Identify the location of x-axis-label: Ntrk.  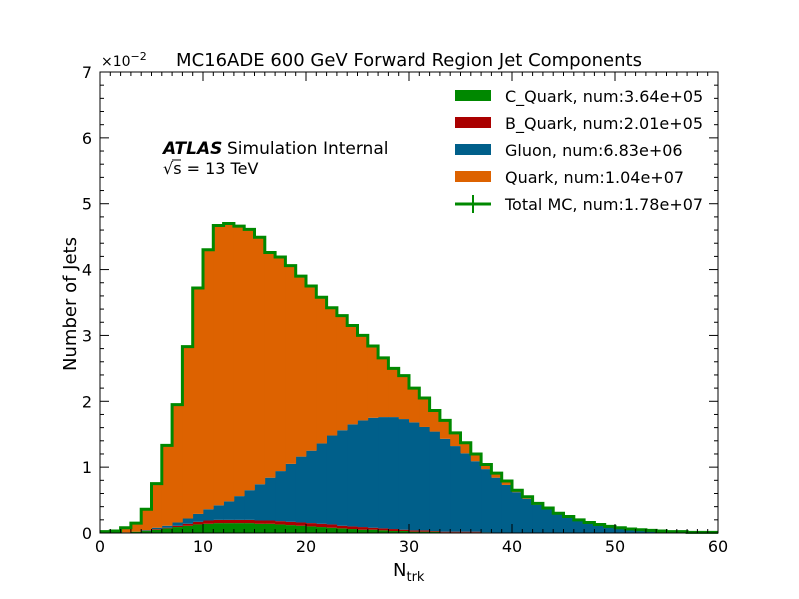
(409, 572).